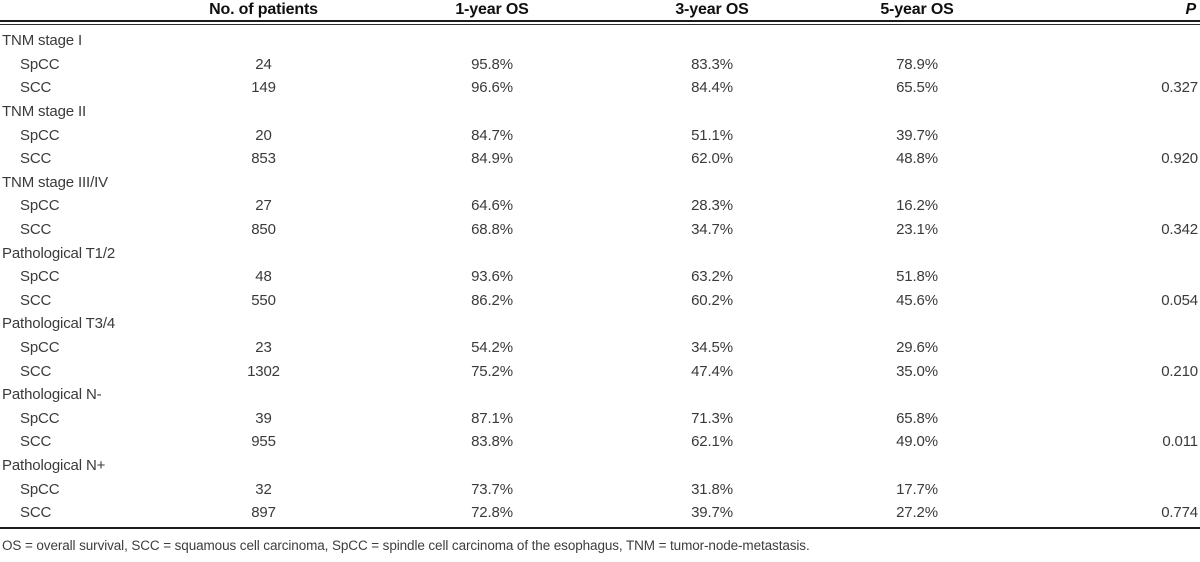 This screenshot has height=562, width=1200. What do you see at coordinates (263, 64) in the screenshot?
I see `cell-patients: 24` at bounding box center [263, 64].